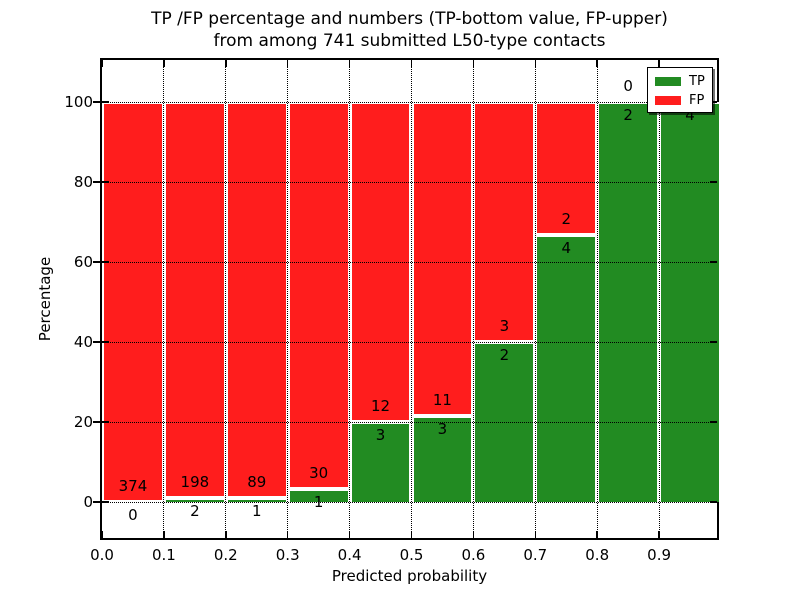 This screenshot has width=800, height=600. What do you see at coordinates (409, 576) in the screenshot?
I see `x-axis-label: Predicted probability` at bounding box center [409, 576].